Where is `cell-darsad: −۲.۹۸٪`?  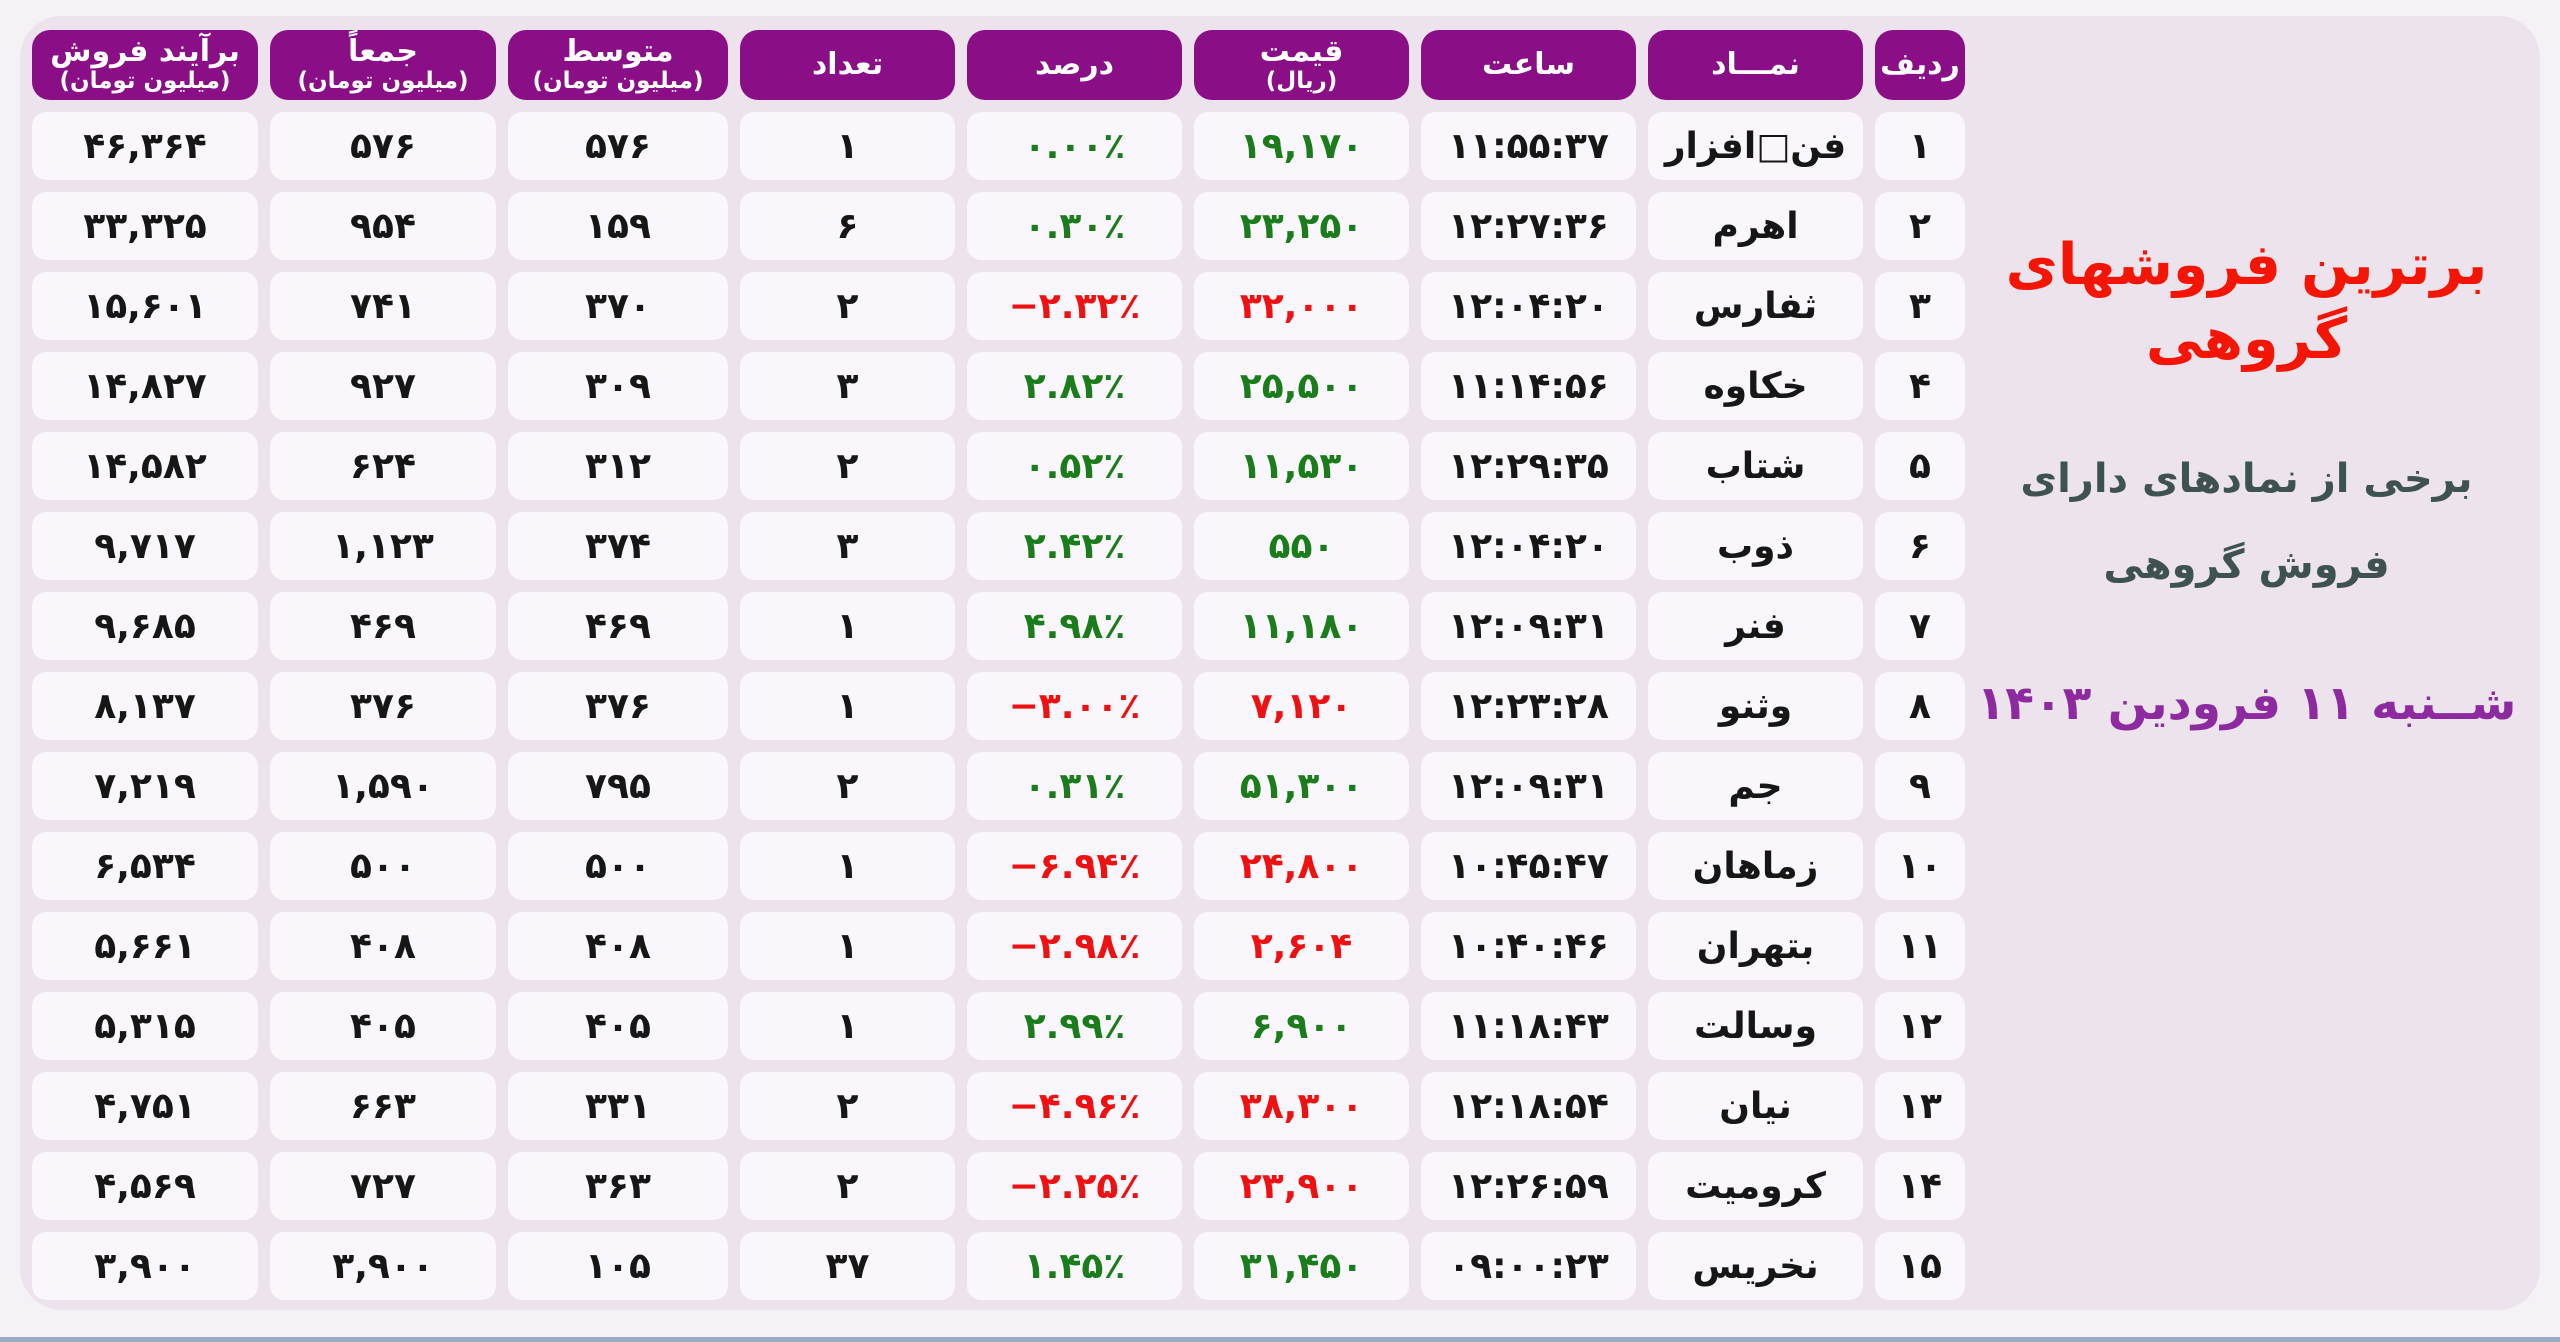
cell-darsad: −۲.۹۸٪ is located at coordinates (1074, 946).